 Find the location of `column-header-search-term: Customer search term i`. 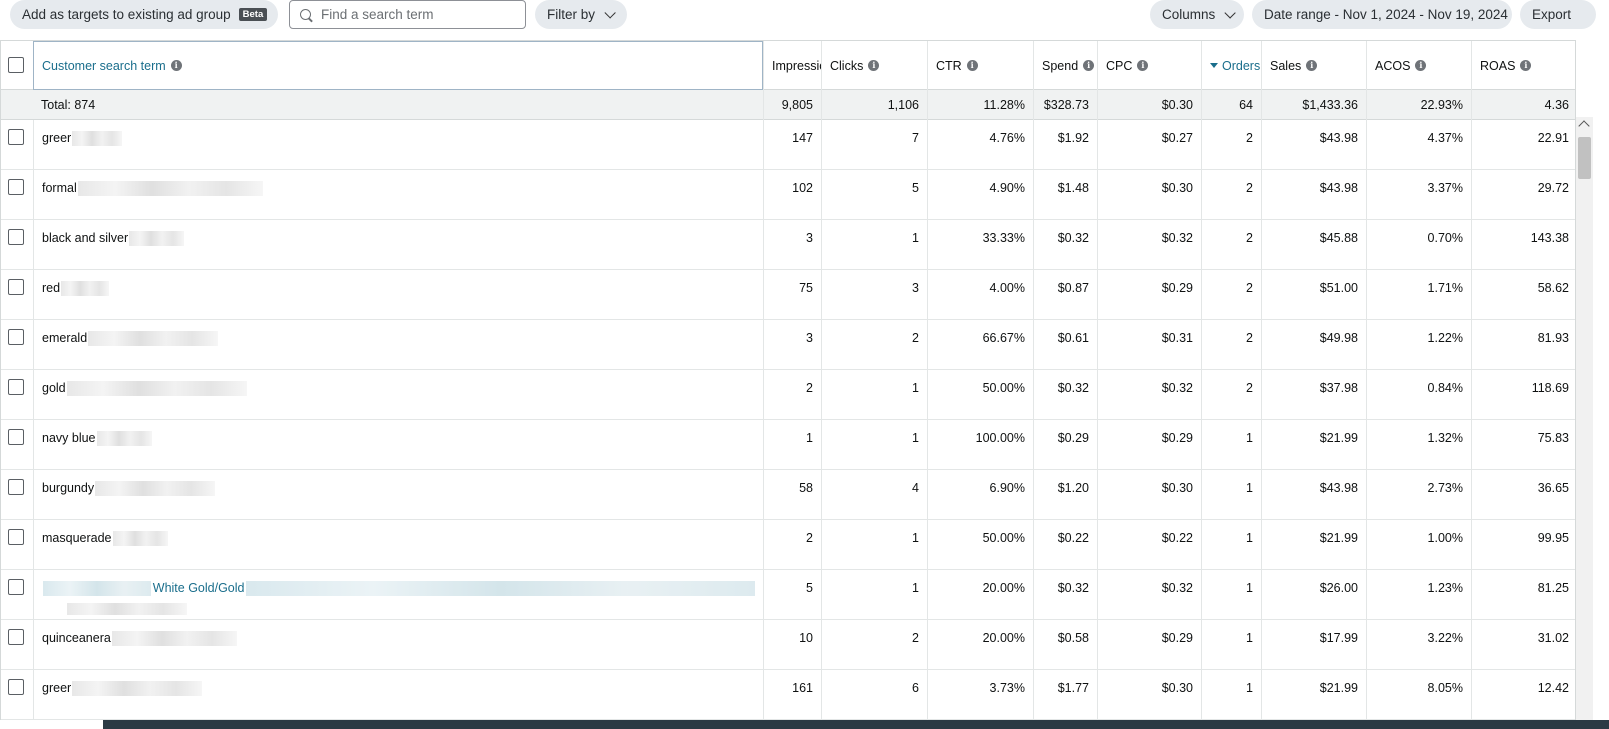

column-header-search-term: Customer search term i is located at coordinates (398, 65).